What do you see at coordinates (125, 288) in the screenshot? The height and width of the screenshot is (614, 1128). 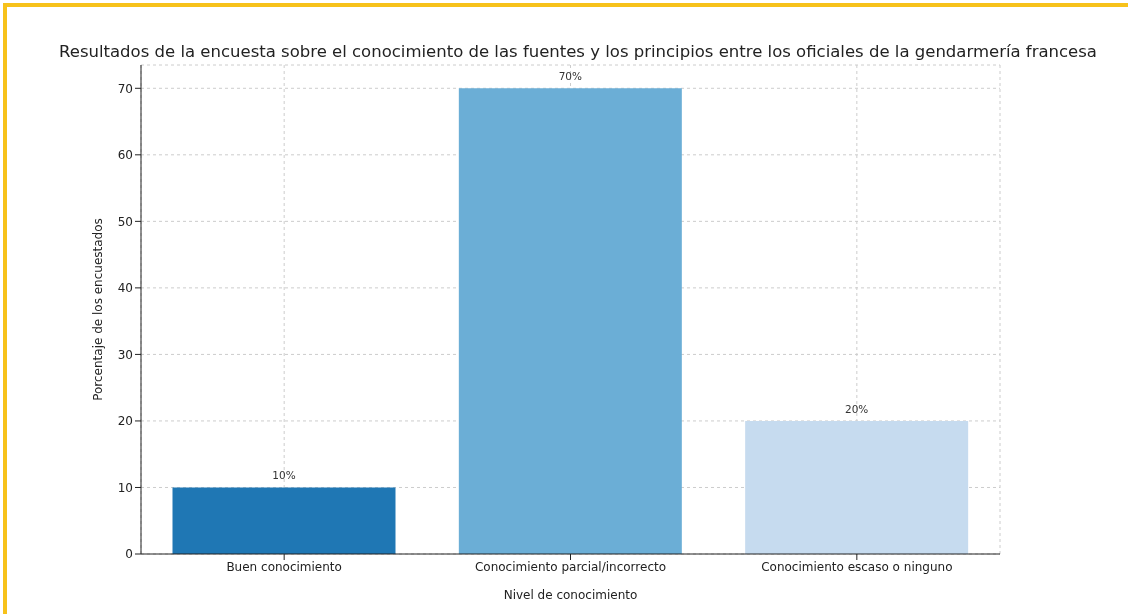 I see `y-tick-label: 40` at bounding box center [125, 288].